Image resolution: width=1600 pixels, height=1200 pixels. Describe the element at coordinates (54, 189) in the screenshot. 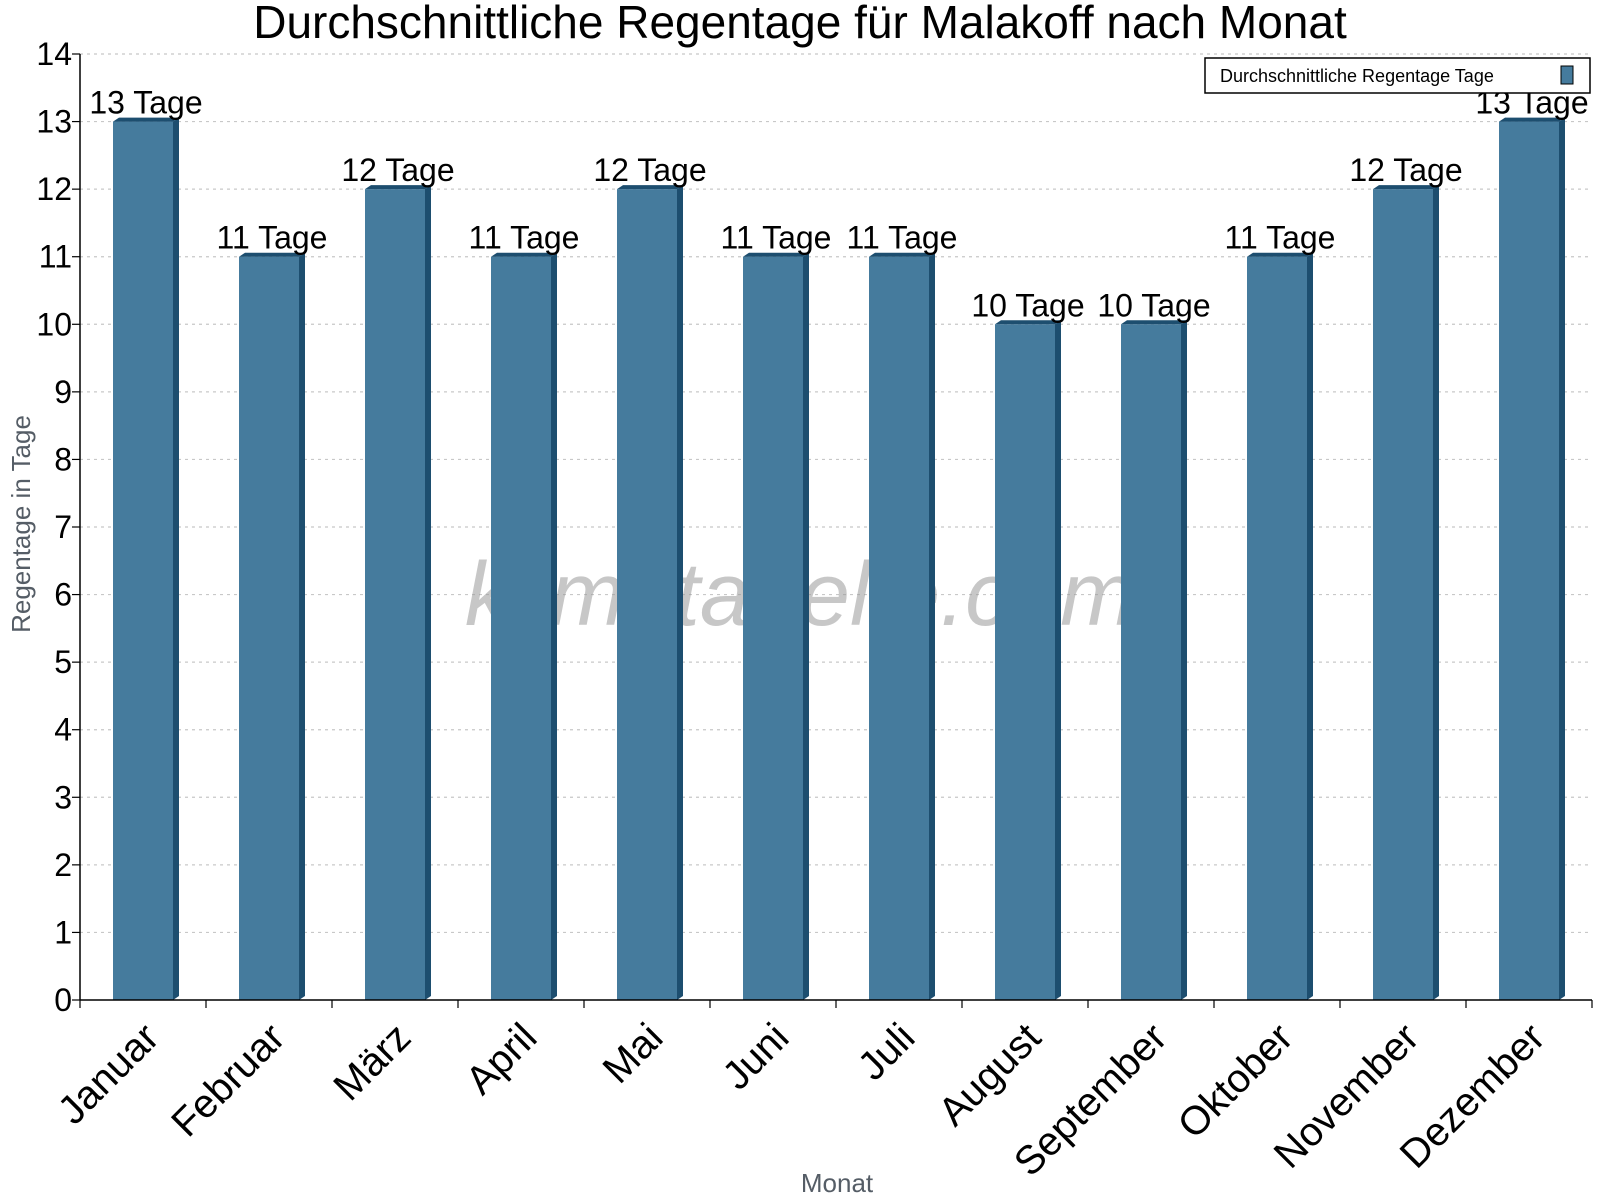

I see `y-tick-label: 12` at that location.